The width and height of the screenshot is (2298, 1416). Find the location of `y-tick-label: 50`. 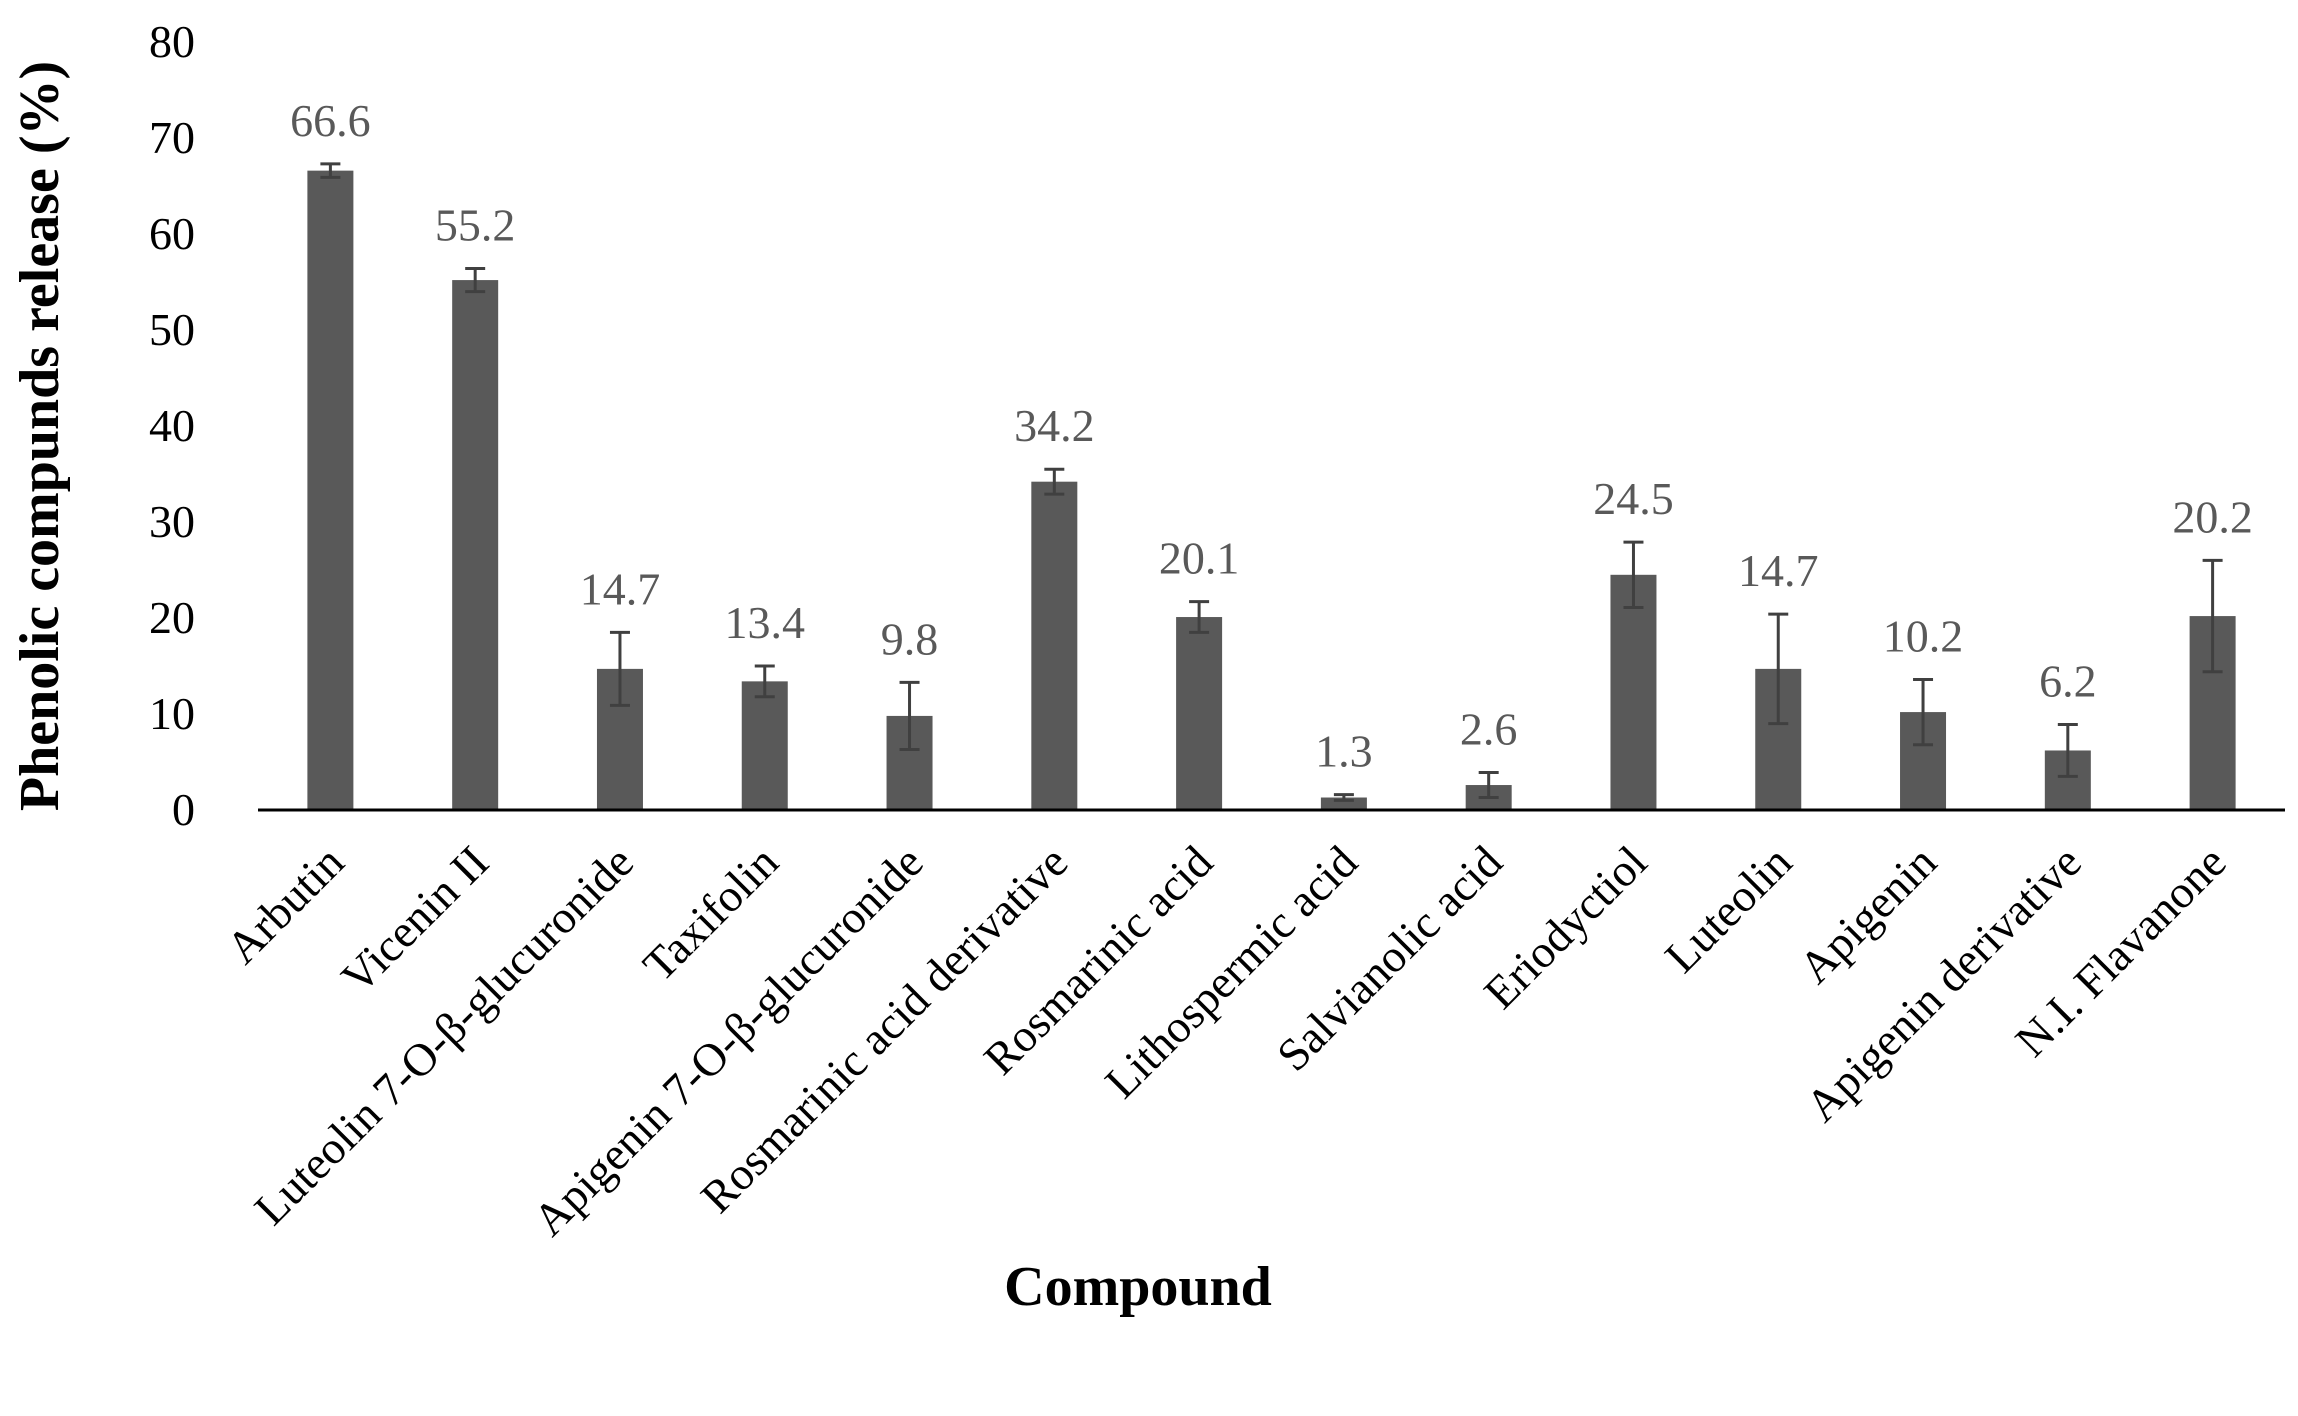

y-tick-label: 50 is located at coordinates (172, 329).